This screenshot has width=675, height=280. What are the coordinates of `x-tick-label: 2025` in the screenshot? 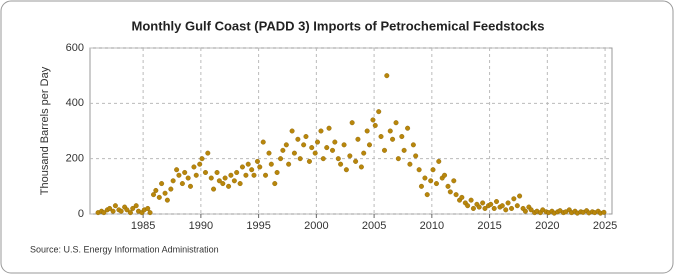 It's located at (605, 226).